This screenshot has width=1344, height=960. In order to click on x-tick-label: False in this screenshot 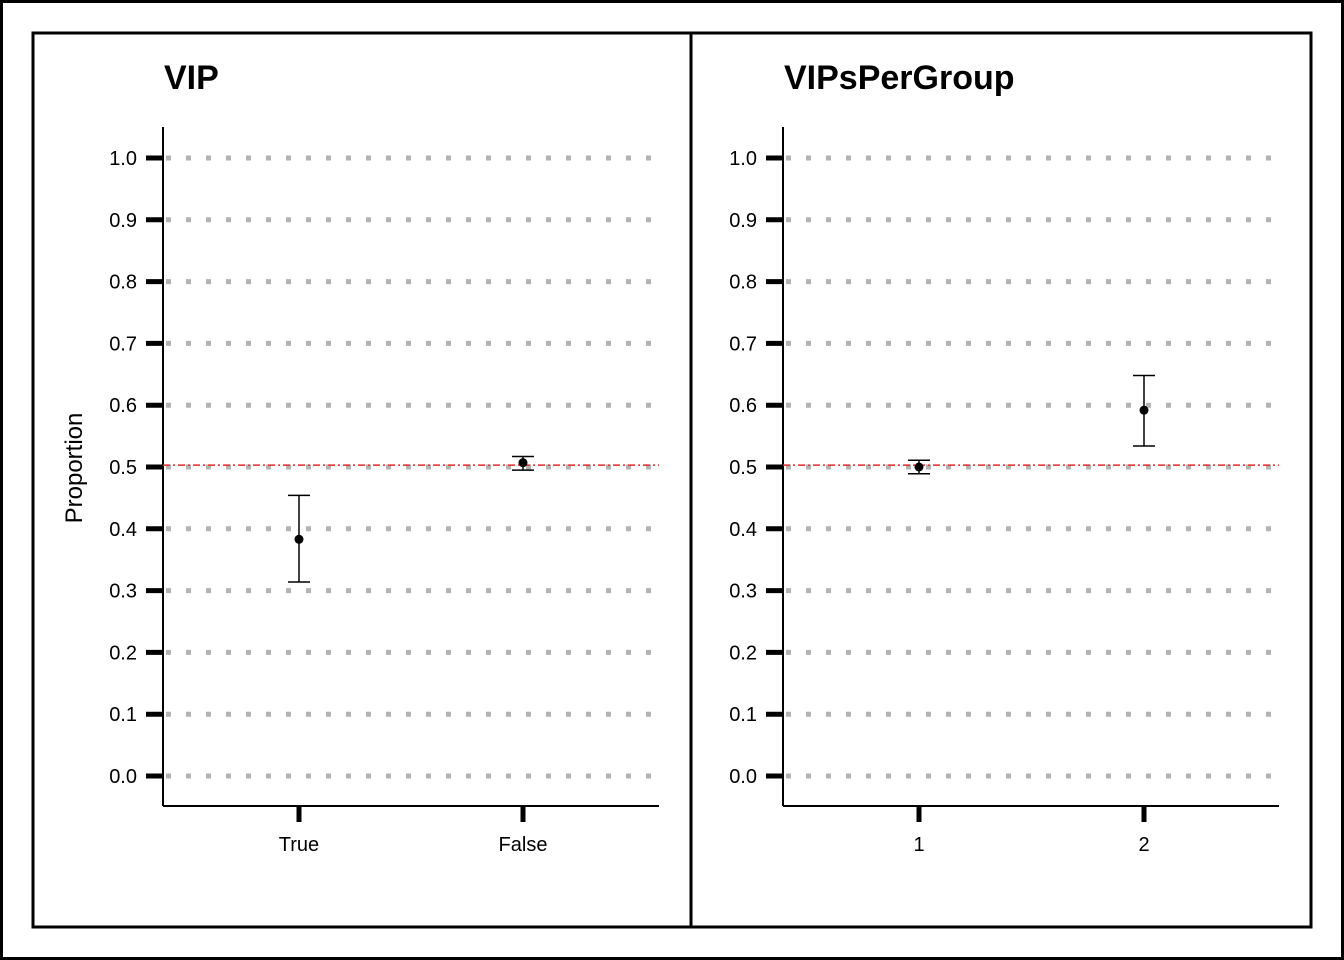, I will do `click(523, 845)`.